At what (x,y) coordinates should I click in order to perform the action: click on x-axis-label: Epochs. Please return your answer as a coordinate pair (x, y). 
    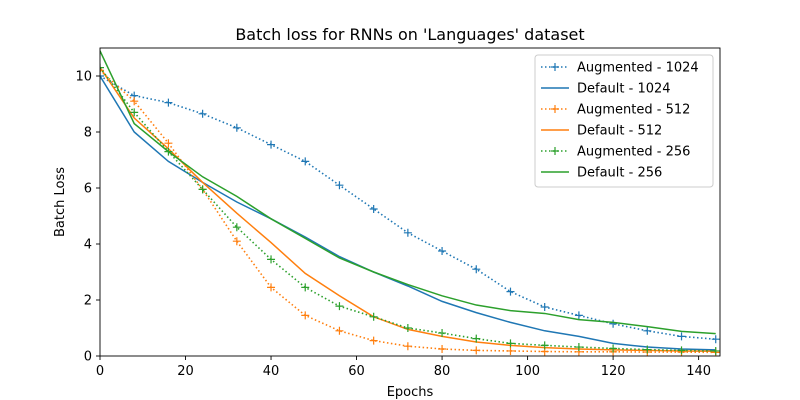
    Looking at the image, I should click on (410, 392).